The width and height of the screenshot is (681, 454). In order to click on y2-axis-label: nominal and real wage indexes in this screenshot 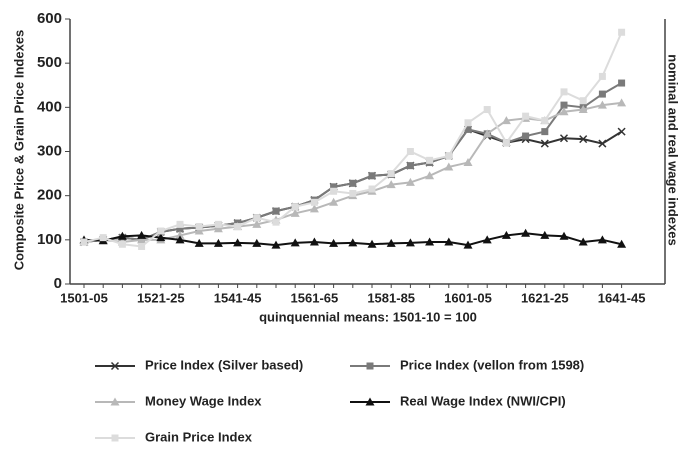, I will do `click(673, 149)`.